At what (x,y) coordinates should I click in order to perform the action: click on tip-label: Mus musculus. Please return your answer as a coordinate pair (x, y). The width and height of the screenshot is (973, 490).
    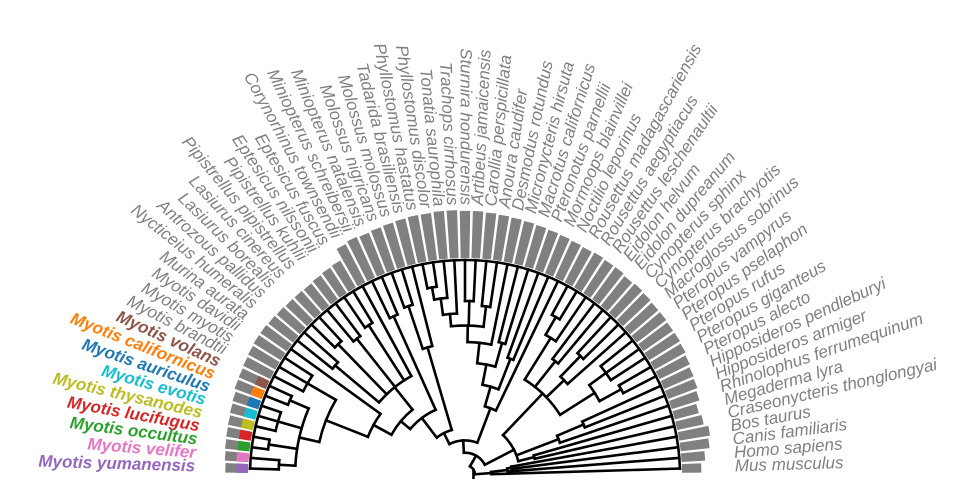
    Looking at the image, I should click on (790, 464).